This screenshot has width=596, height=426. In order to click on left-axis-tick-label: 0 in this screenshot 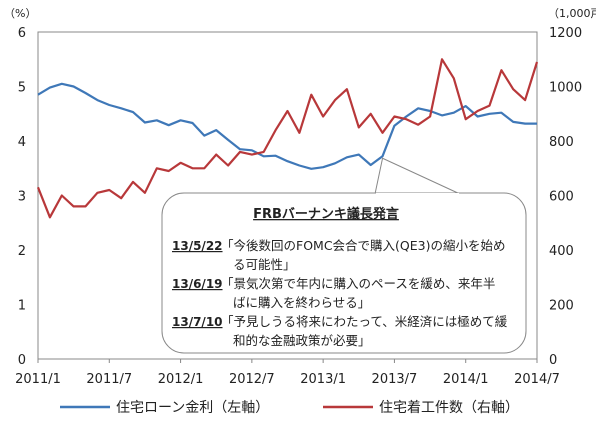, I will do `click(22, 360)`.